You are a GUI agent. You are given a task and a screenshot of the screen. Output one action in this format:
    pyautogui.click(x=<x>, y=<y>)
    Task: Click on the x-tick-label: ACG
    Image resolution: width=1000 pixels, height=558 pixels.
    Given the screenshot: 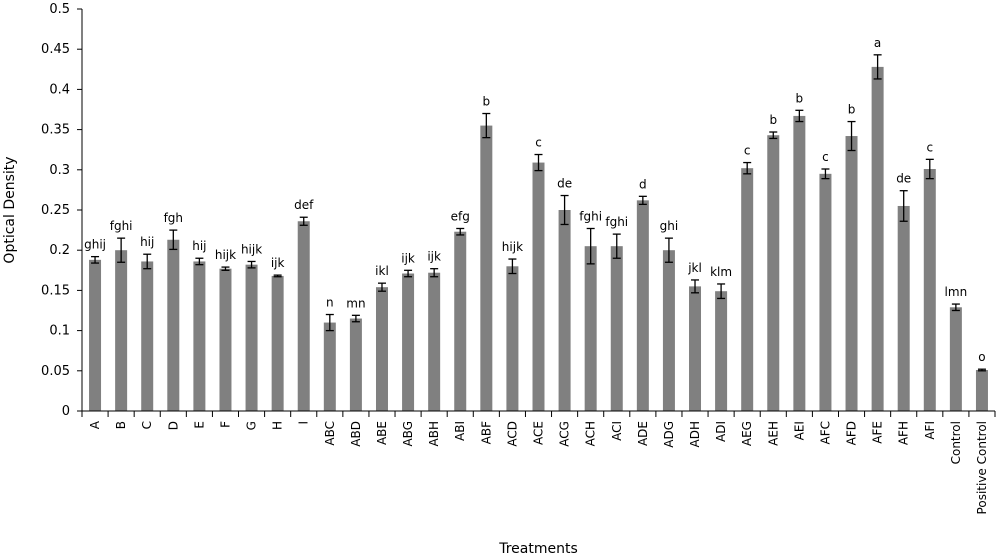 What is the action you would take?
    pyautogui.click(x=565, y=434)
    